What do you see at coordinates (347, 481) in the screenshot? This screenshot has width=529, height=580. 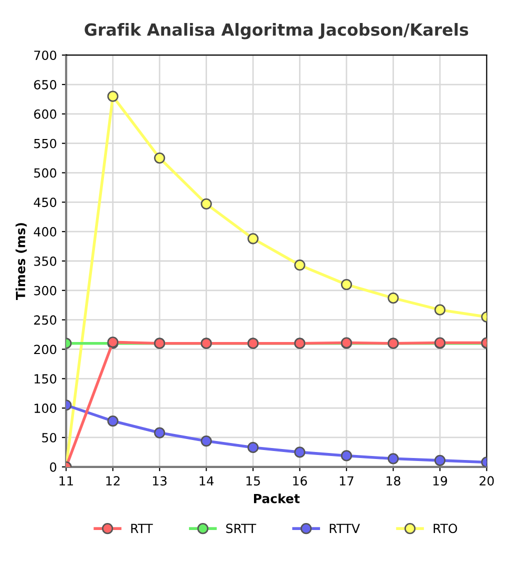 I see `x-tick-label: 17` at bounding box center [347, 481].